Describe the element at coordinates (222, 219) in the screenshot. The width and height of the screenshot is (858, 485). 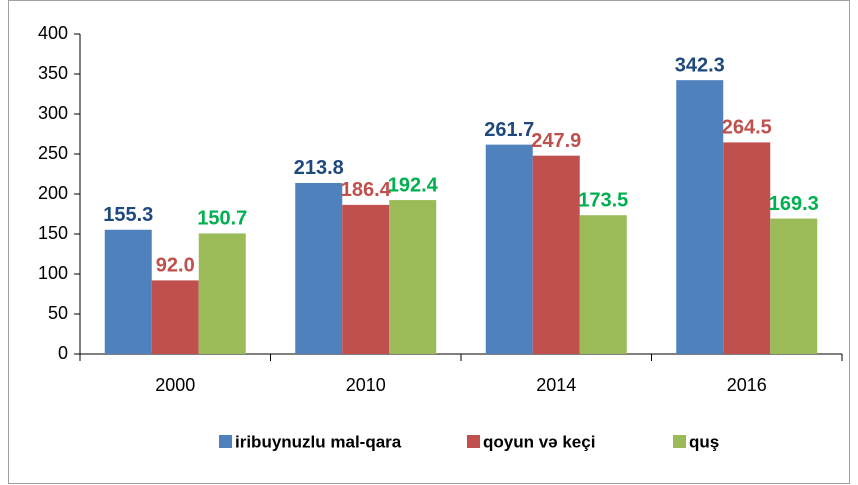
I see `value-label: 150.7` at that location.